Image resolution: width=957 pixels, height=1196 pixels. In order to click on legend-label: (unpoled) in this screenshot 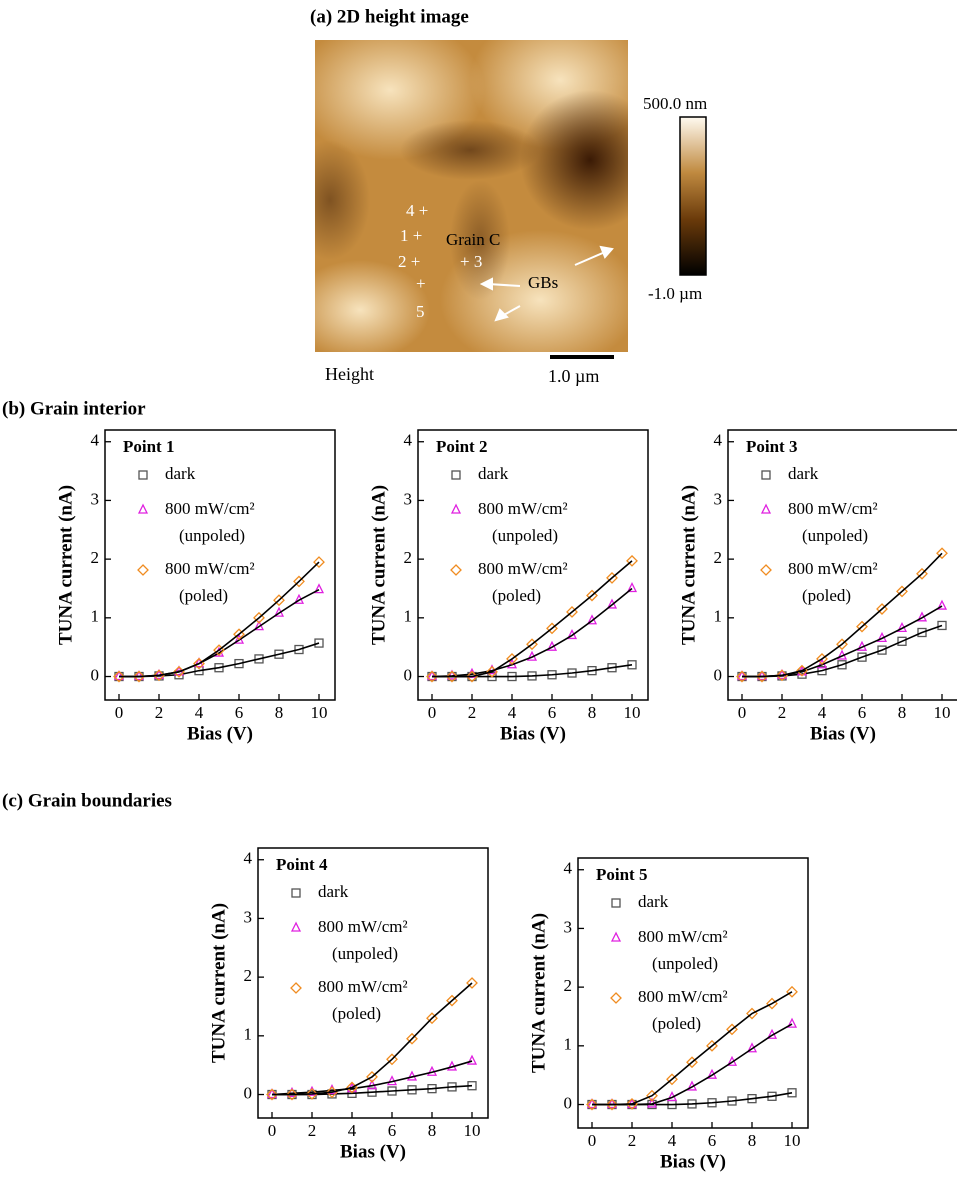, I will do `click(685, 963)`.